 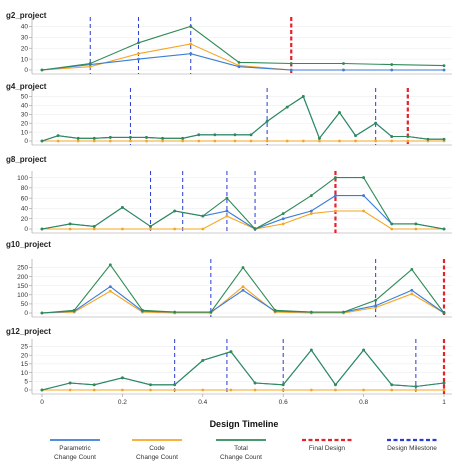 What do you see at coordinates (25, 38) in the screenshot?
I see `y-tick-label: 30` at bounding box center [25, 38].